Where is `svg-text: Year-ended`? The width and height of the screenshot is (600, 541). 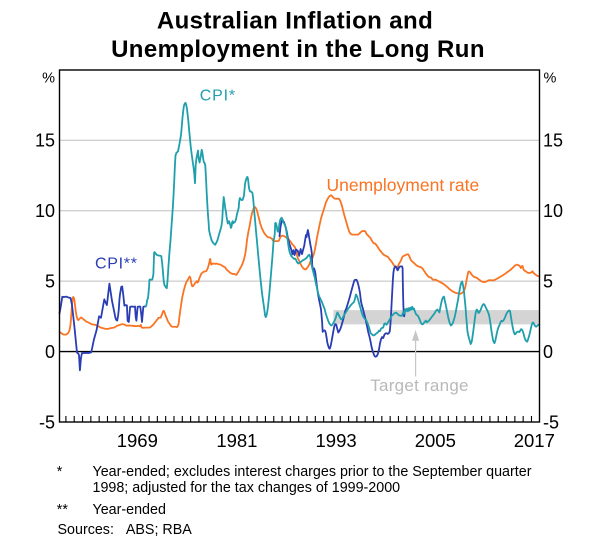
svg-text: Year-ended is located at coordinates (129, 510).